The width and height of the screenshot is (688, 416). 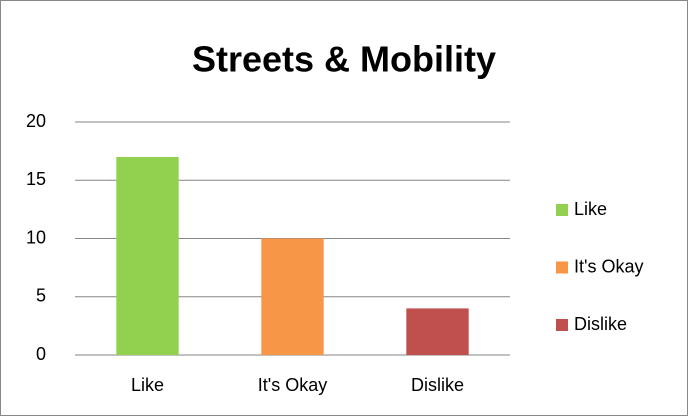 What do you see at coordinates (437, 385) in the screenshot?
I see `x-tick-label: Dislike` at bounding box center [437, 385].